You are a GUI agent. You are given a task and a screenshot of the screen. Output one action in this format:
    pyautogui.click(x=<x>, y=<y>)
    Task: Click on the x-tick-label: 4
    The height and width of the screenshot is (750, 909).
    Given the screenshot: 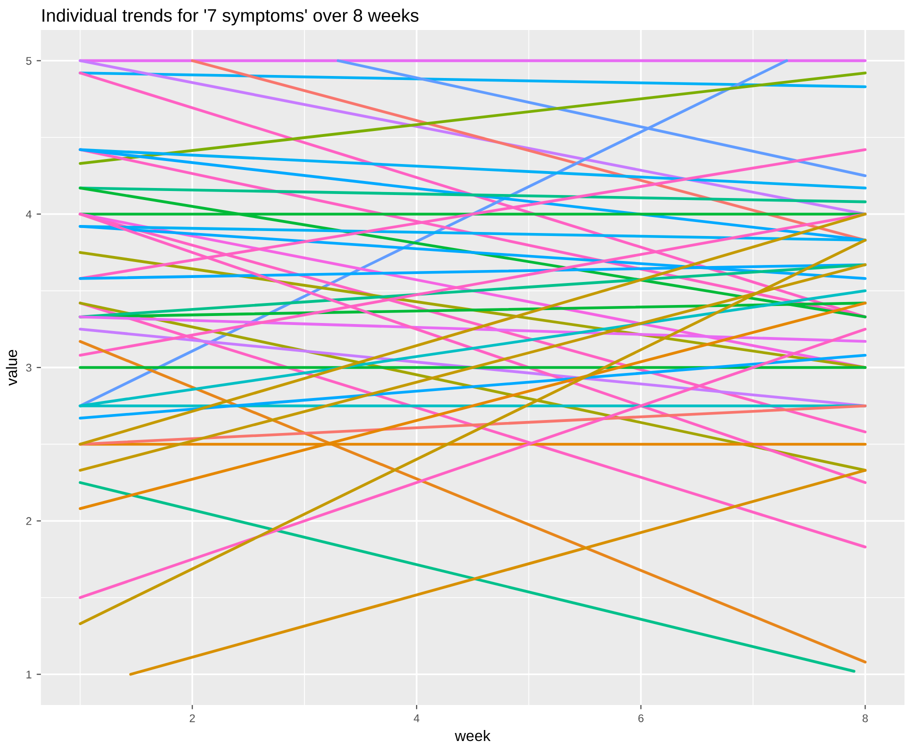 What is the action you would take?
    pyautogui.click(x=417, y=718)
    